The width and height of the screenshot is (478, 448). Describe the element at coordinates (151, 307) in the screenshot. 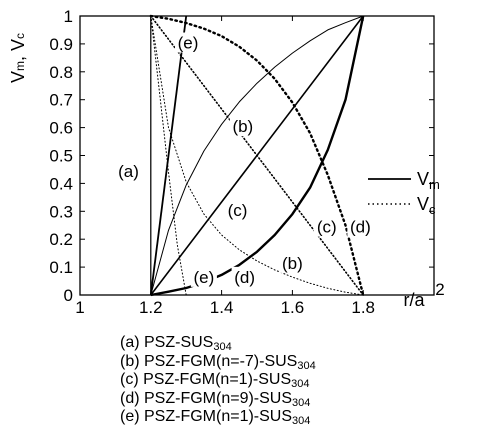

I see `x-tick-label: 1.2` at that location.